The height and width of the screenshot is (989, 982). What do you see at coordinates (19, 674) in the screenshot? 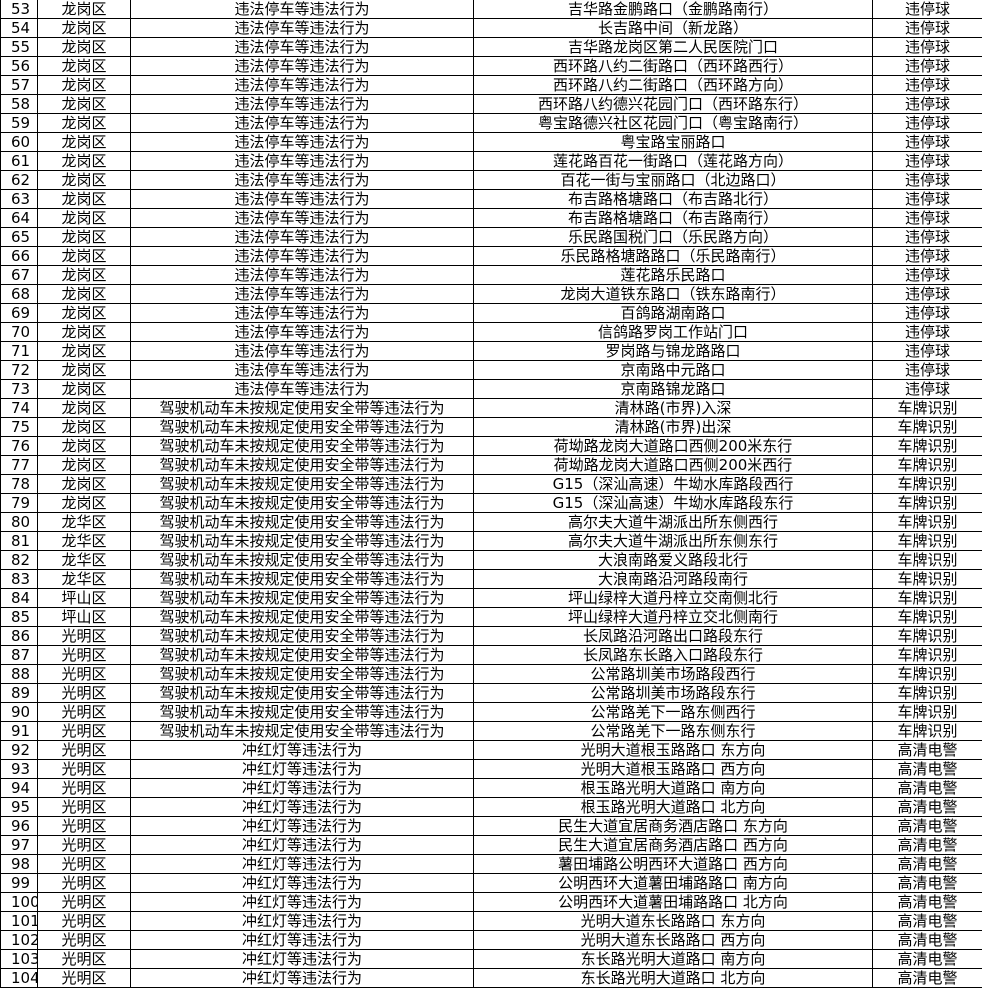
I see `row-number-cell: 88` at bounding box center [19, 674].